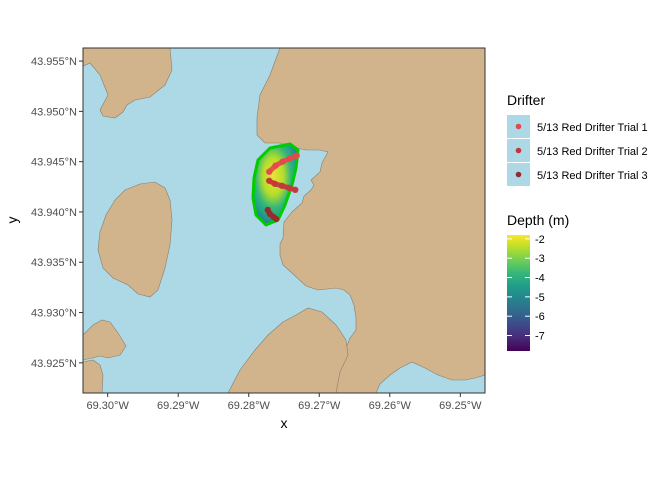 The width and height of the screenshot is (672, 480). Describe the element at coordinates (128, 83) in the screenshot. I see `land-northwest` at that location.